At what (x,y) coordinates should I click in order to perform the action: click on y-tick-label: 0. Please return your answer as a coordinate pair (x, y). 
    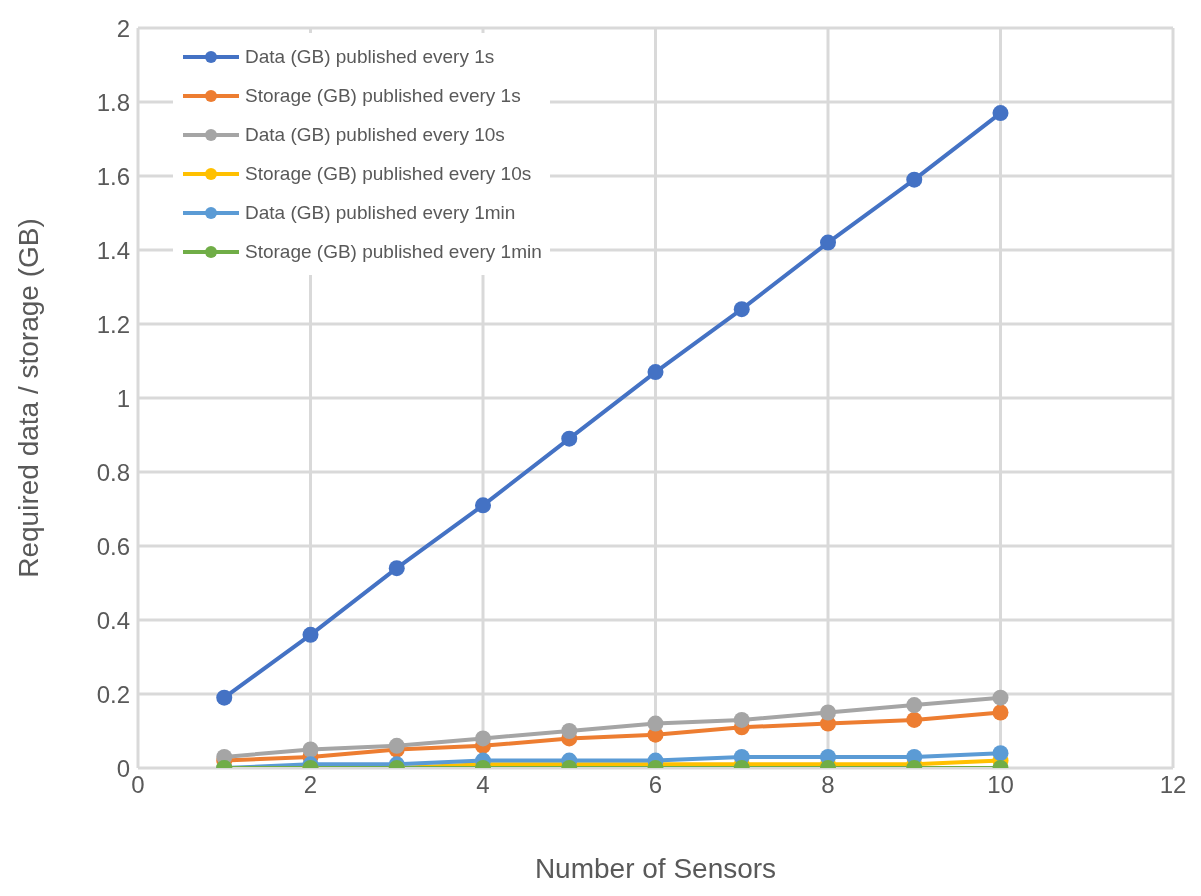
    Looking at the image, I should click on (123, 768).